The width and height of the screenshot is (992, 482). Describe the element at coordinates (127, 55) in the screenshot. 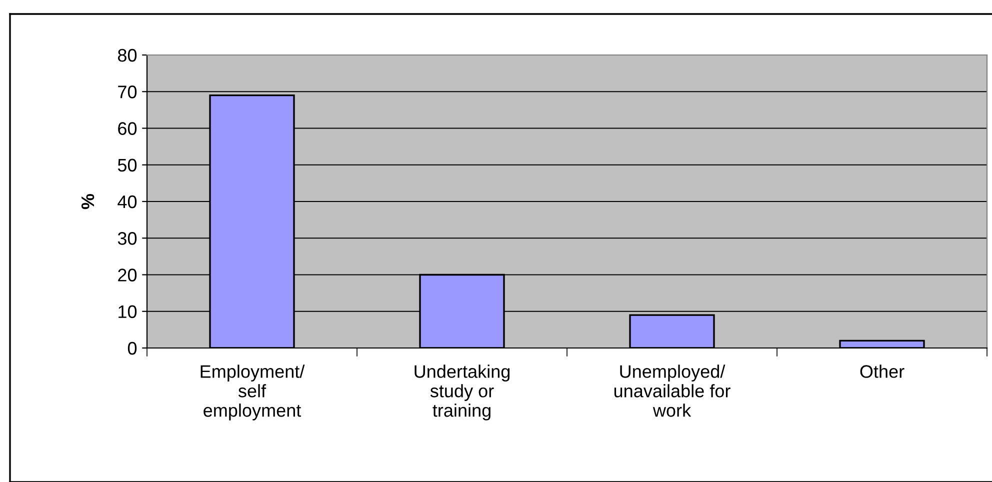

I see `y-tick-label: 80` at that location.